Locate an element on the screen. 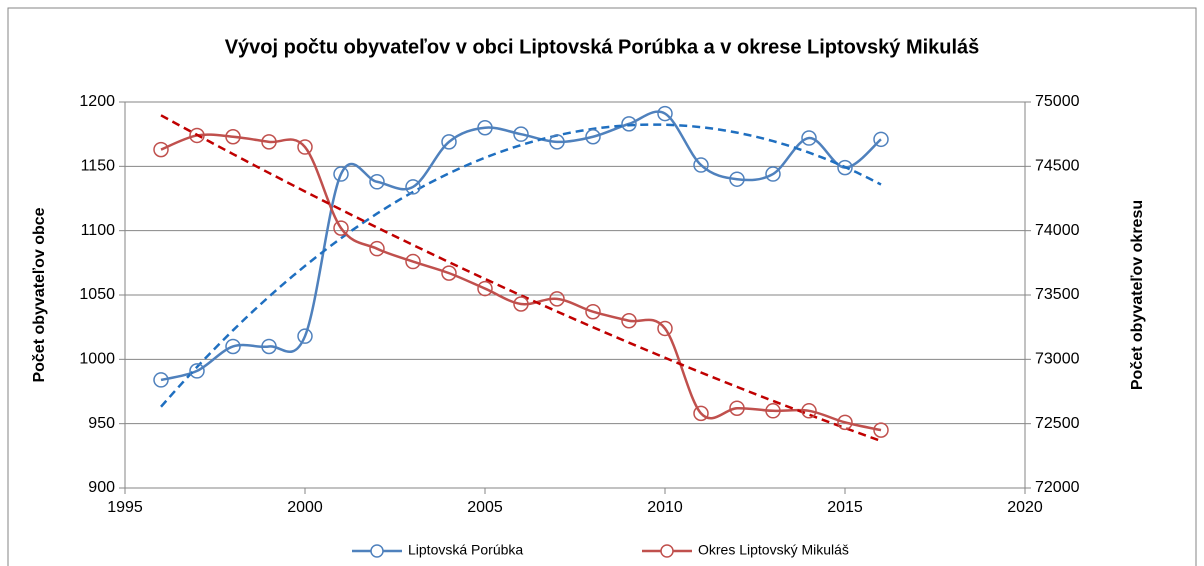 This screenshot has width=1204, height=566. legend-label: Okres Liptovský Mikuláš is located at coordinates (773, 550).